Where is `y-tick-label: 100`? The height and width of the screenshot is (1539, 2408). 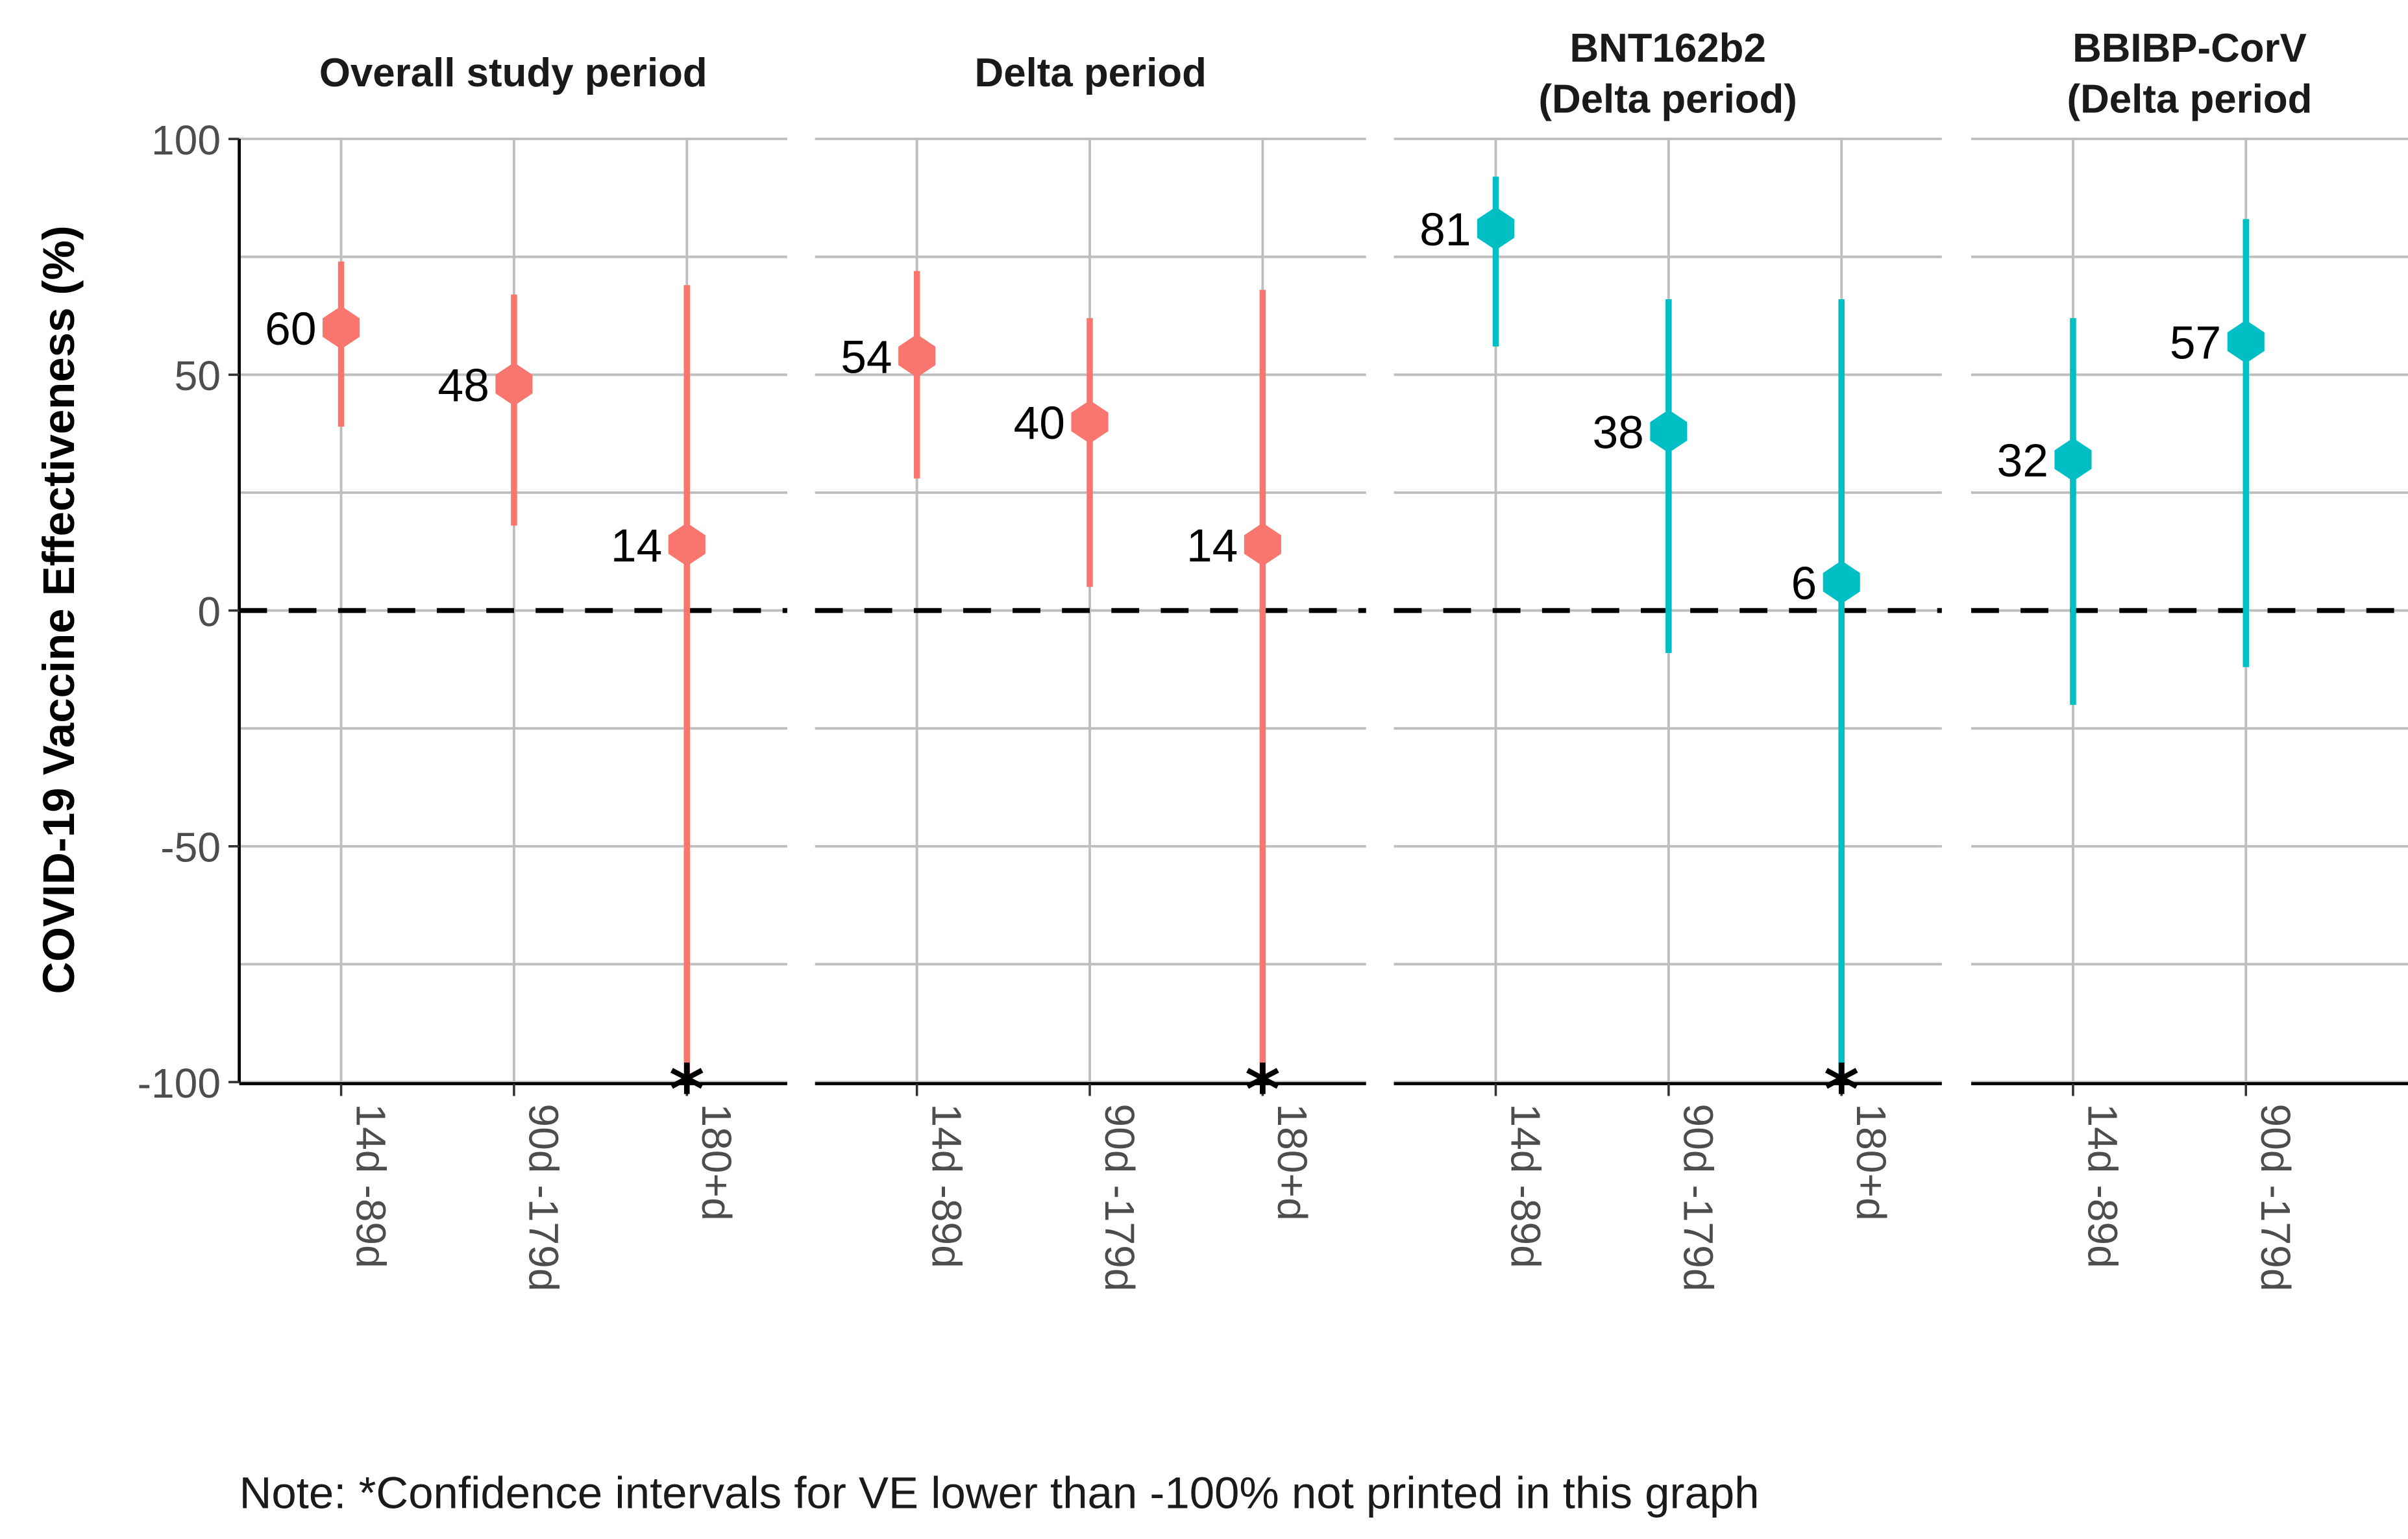
y-tick-label: 100 is located at coordinates (186, 140).